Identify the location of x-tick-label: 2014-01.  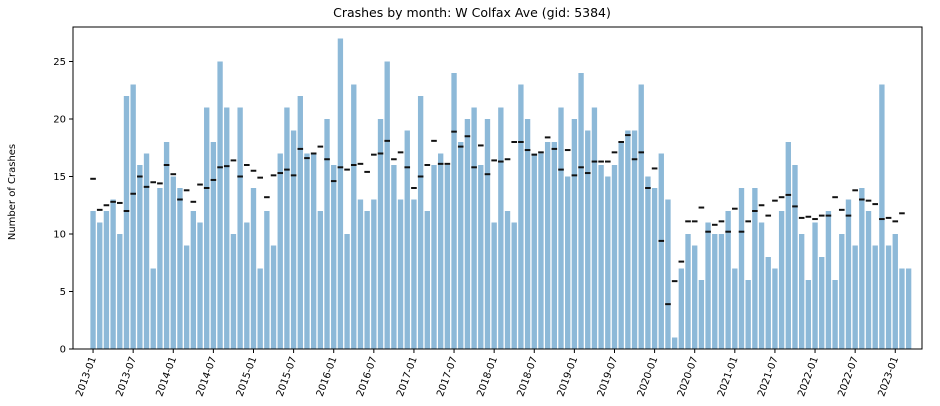
(166, 376).